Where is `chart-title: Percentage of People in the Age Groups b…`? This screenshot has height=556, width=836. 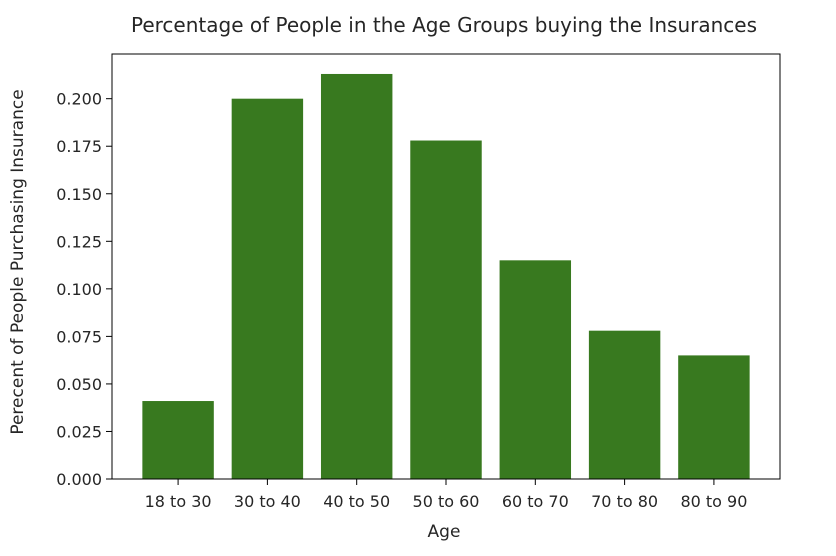
chart-title: Percentage of People in the Age Groups b… is located at coordinates (444, 25).